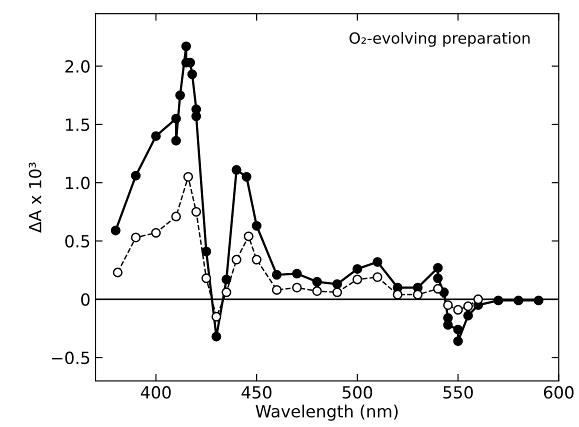 This screenshot has width=579, height=427. What do you see at coordinates (78, 124) in the screenshot?
I see `y-tick-label: 1.5` at bounding box center [78, 124].